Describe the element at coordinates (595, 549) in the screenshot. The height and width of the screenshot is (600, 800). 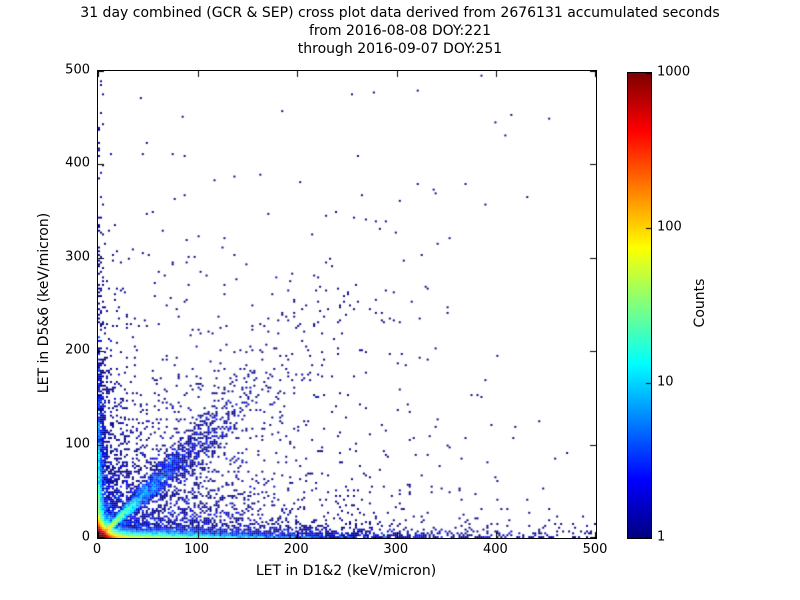
I see `x-tick-label: 500` at that location.